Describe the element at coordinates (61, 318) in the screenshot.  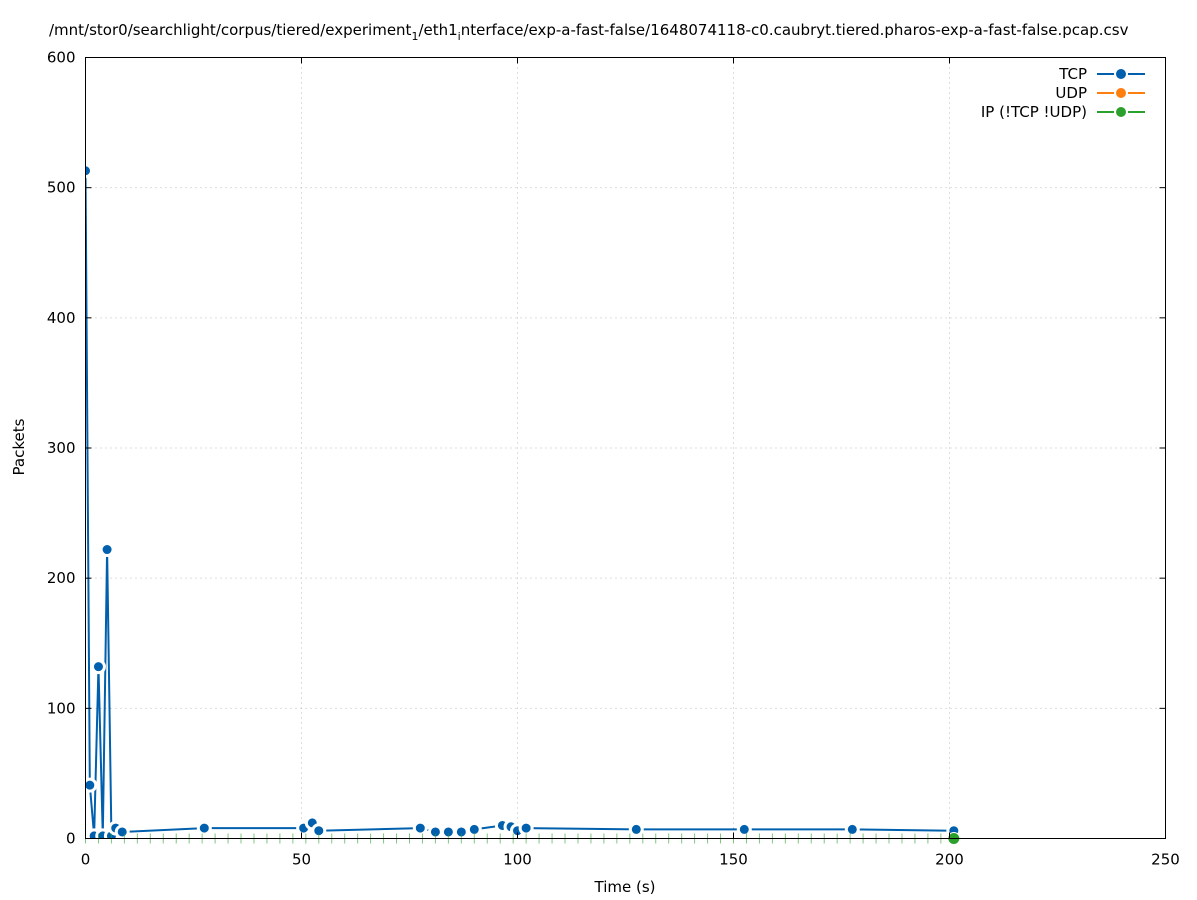
I see `y-tick-label: 400` at that location.